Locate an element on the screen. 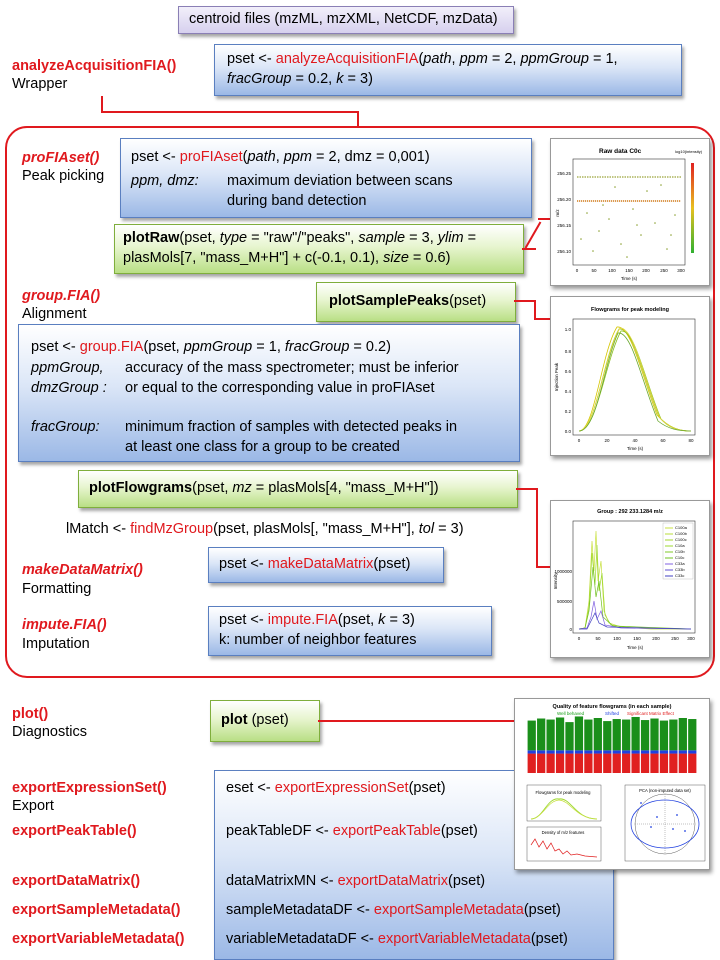 Image resolution: width=720 pixels, height=960 pixels. peak-curves is located at coordinates (635, 379).